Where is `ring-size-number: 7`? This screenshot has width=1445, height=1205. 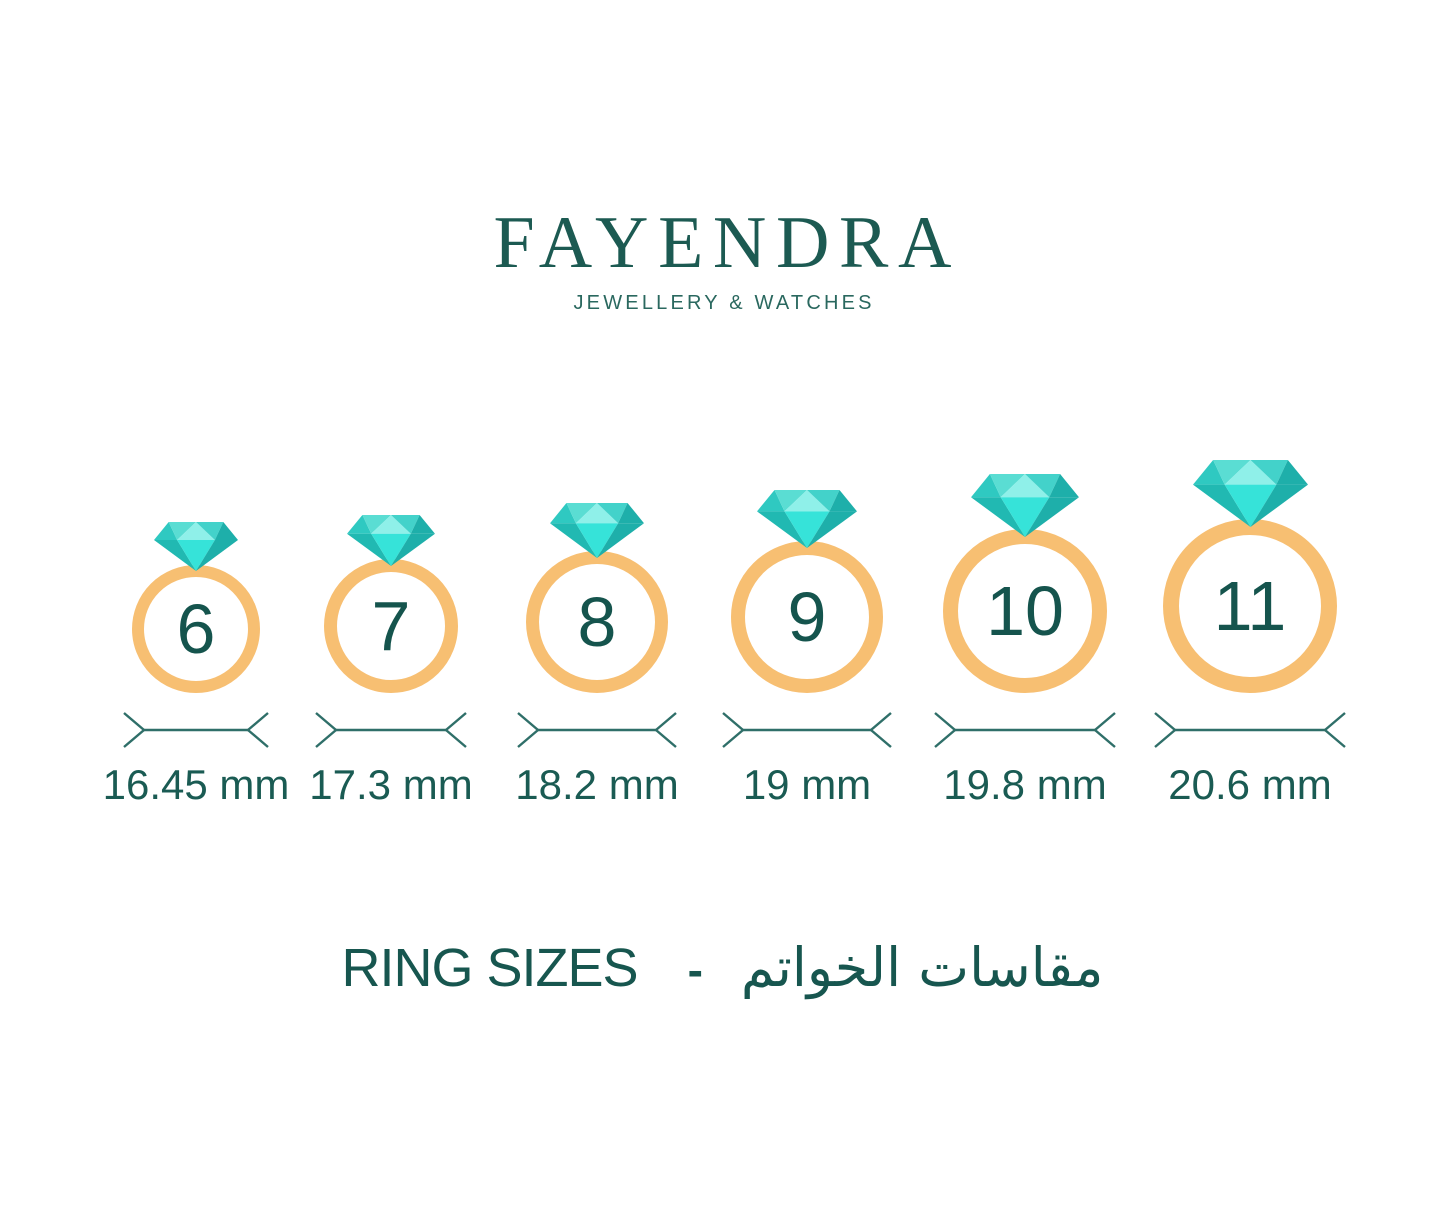 ring-size-number: 7 is located at coordinates (391, 626).